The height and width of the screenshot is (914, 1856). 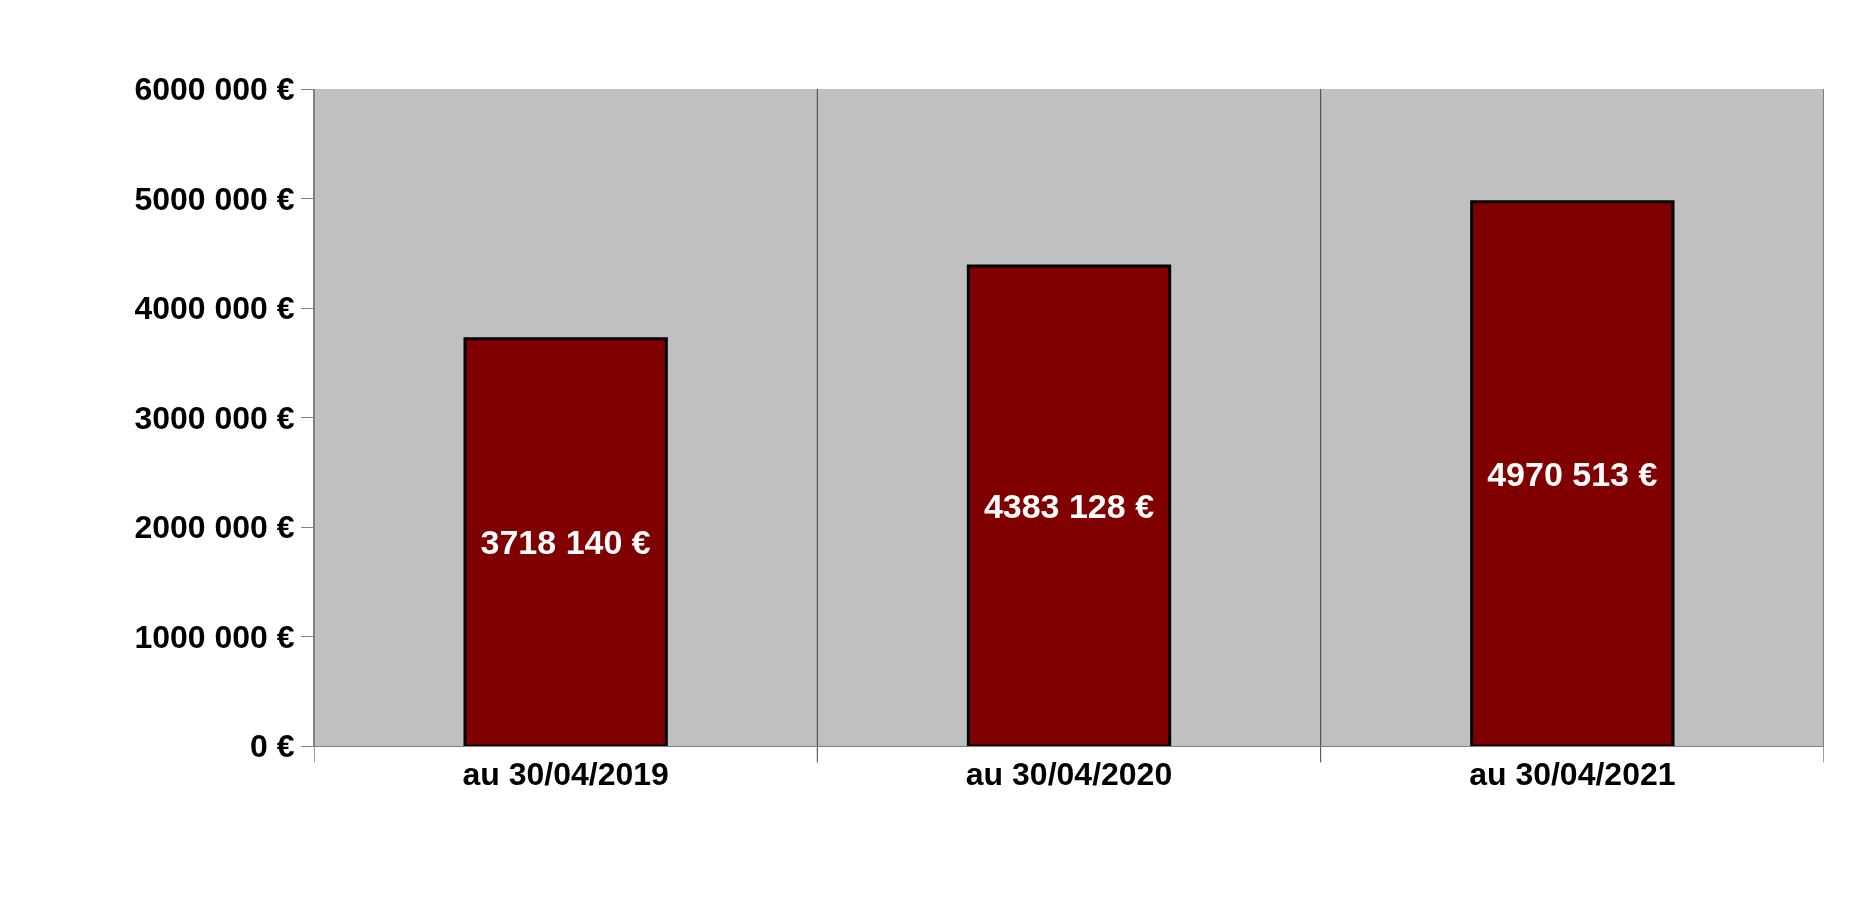 I want to click on y-tick-label: 5000 000 €, so click(x=214, y=198).